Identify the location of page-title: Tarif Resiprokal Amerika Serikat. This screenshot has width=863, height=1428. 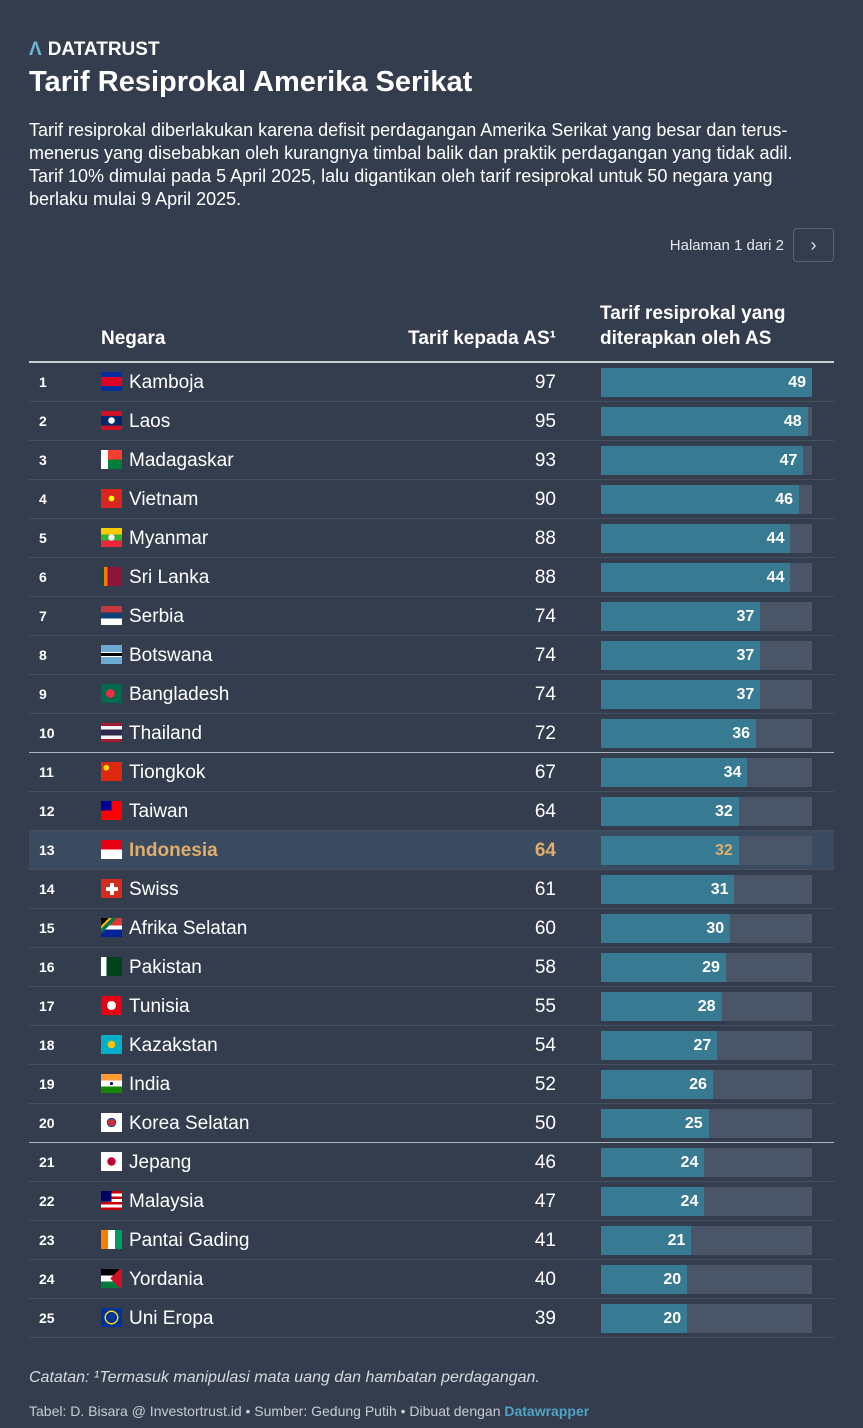
(251, 82).